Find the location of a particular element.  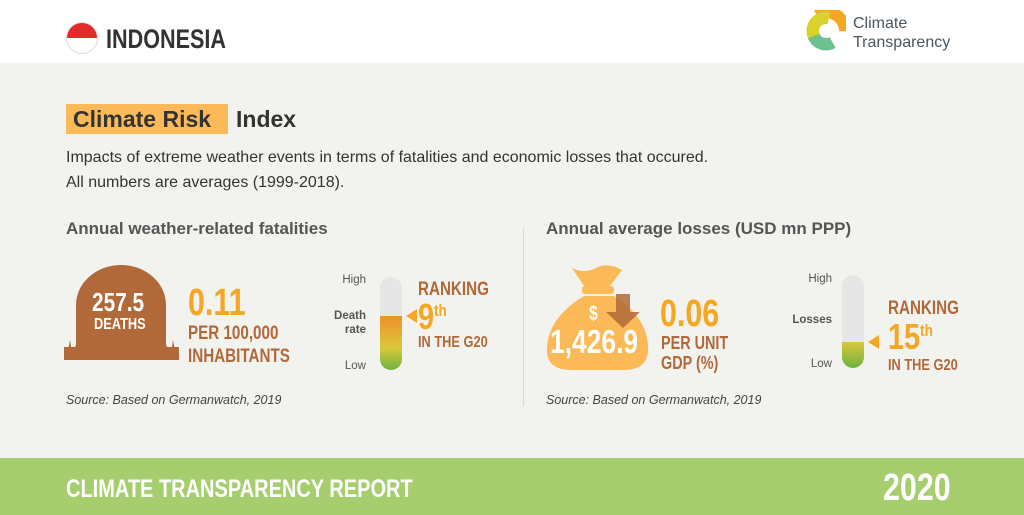

deaths-value: 257.5 is located at coordinates (118, 302).